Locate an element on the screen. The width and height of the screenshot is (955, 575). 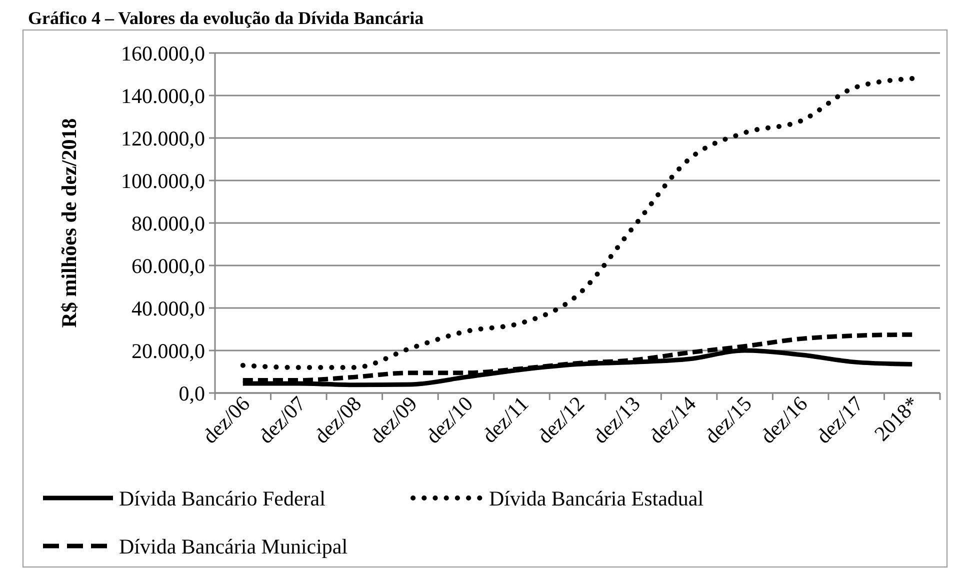
y-tick-label: 80.000,0 is located at coordinates (168, 223).